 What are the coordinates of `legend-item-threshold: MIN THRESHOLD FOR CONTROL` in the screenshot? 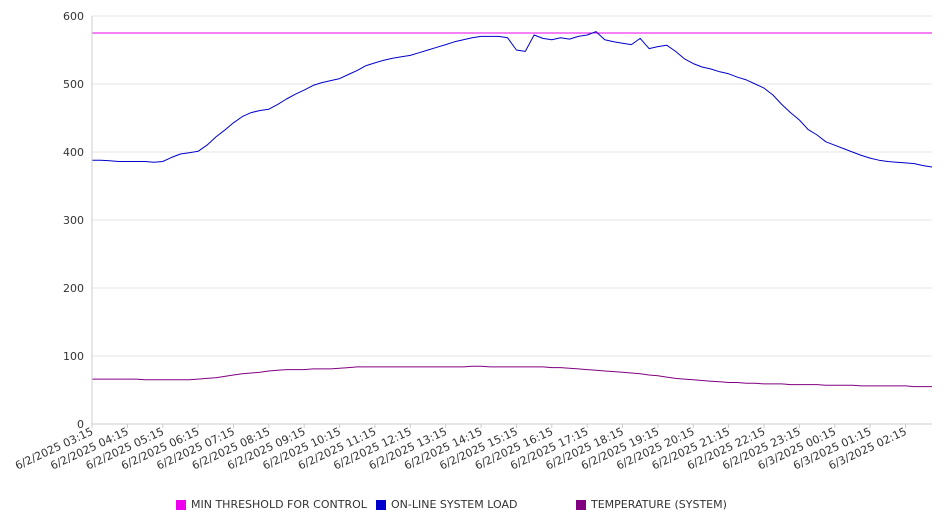 It's located at (271, 504).